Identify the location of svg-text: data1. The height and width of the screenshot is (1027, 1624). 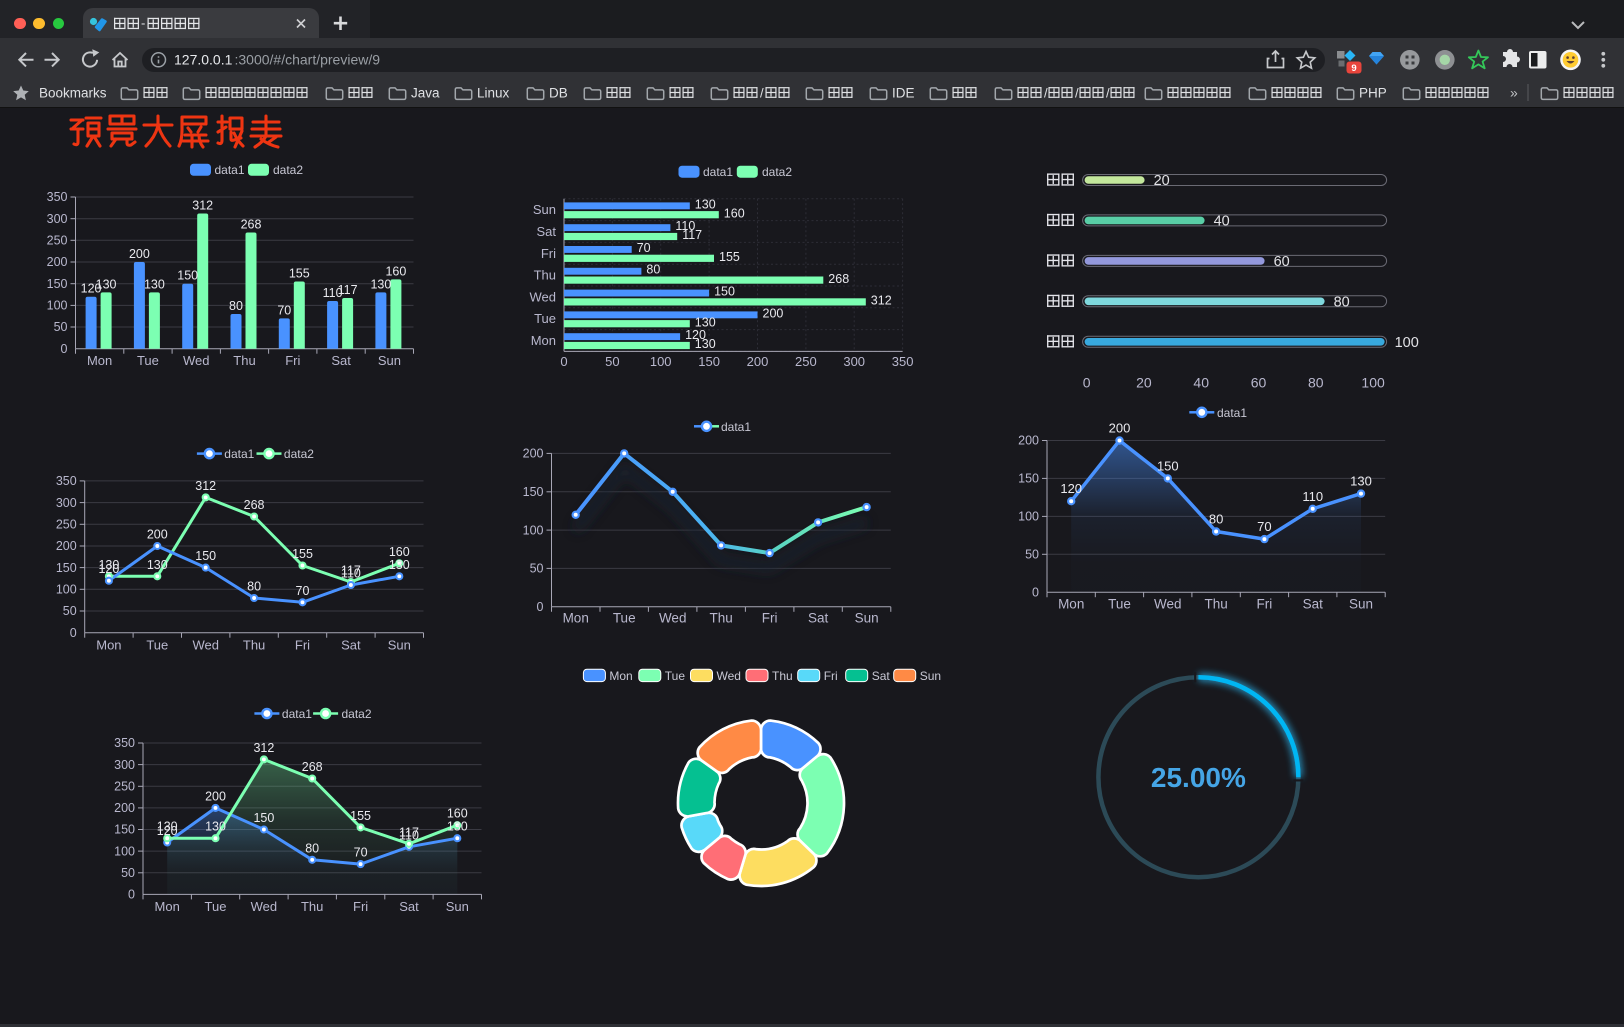
(297, 714).